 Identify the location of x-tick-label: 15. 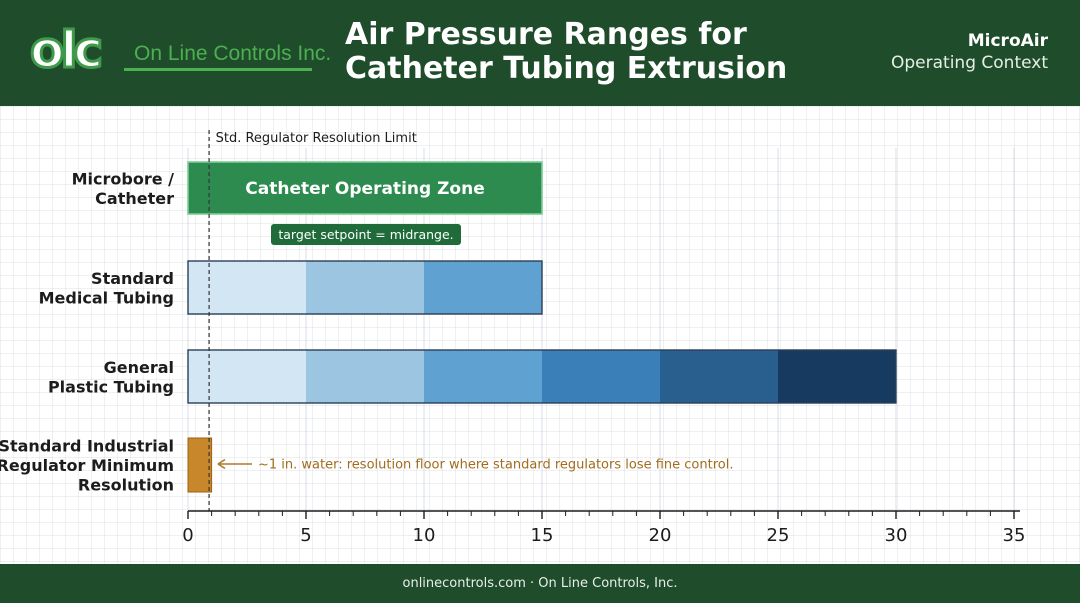
(542, 535).